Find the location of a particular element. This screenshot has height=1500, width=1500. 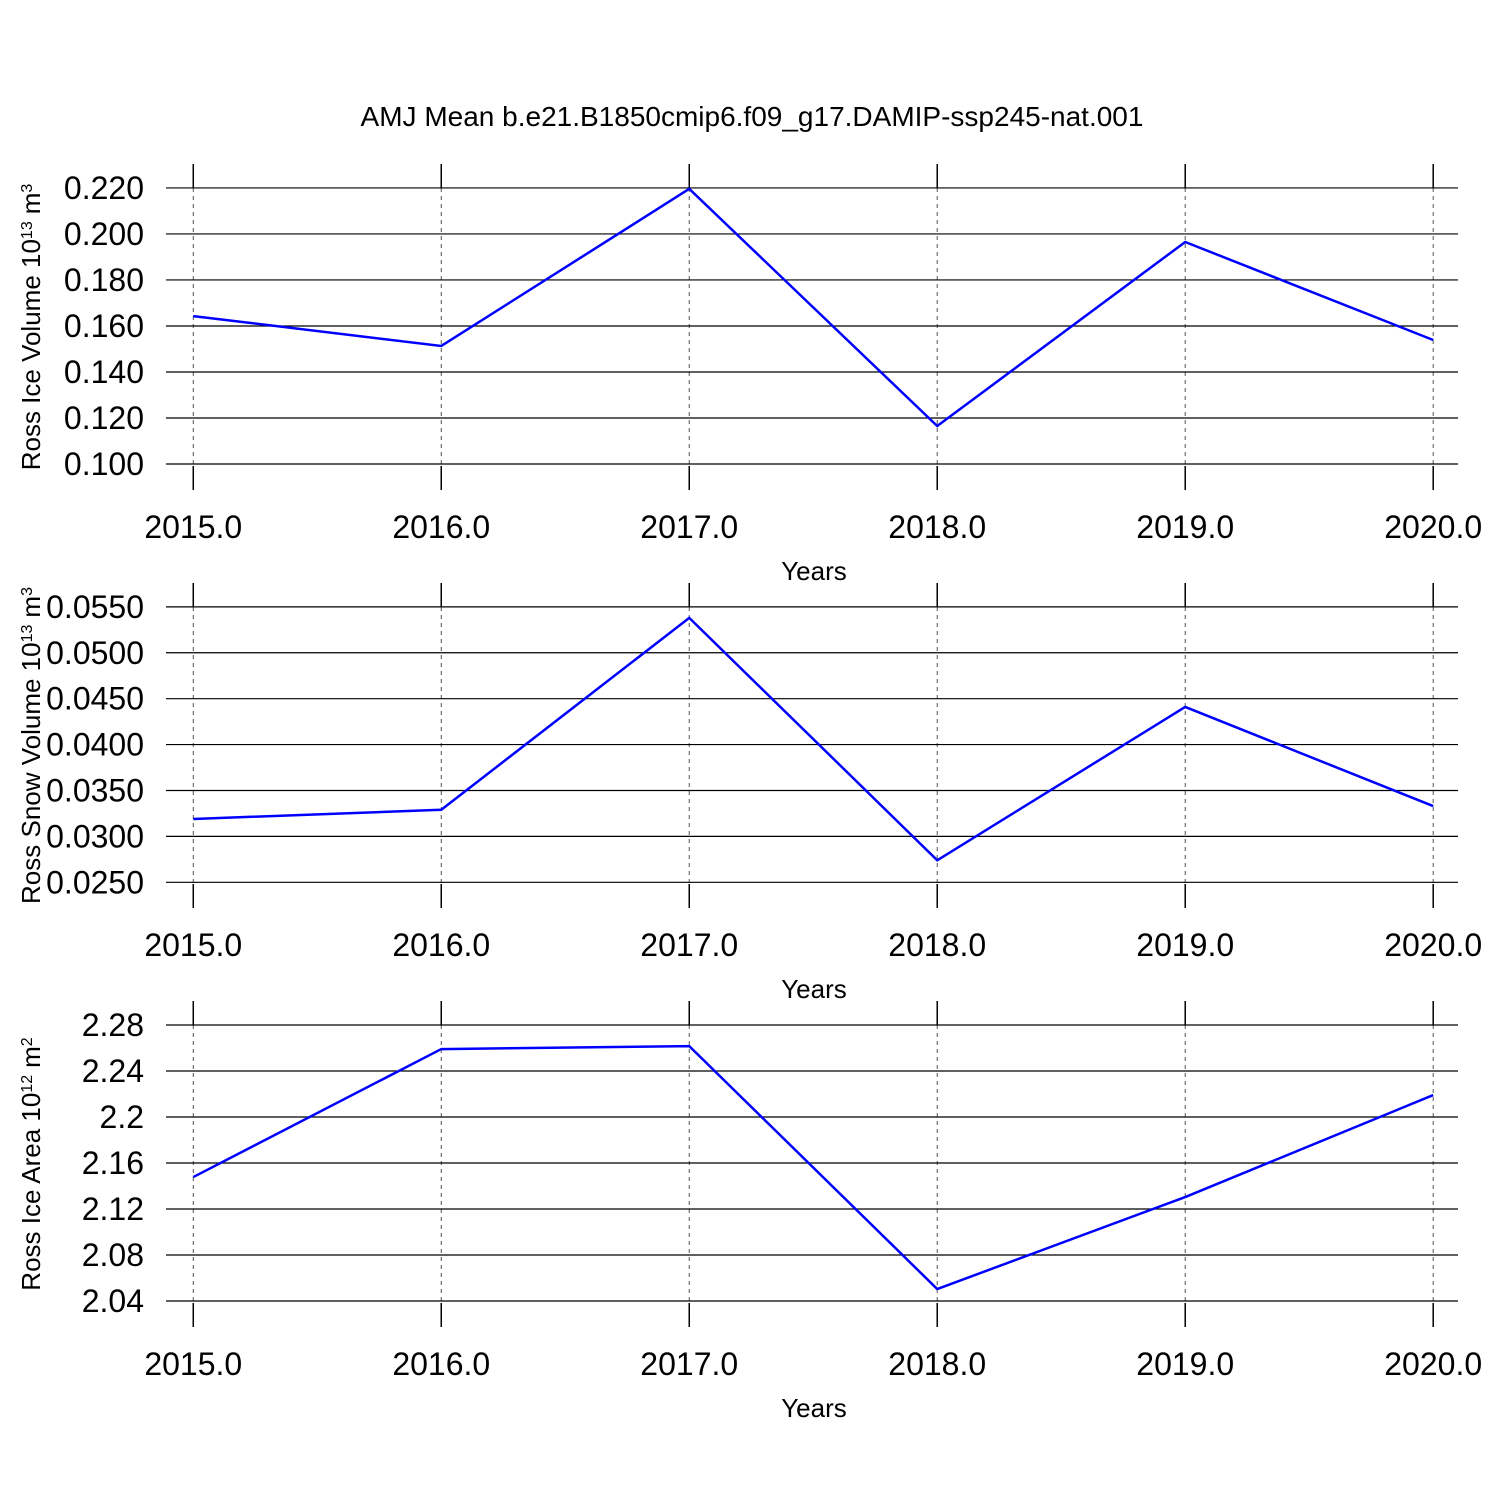

y-tick-label: 0.0550 is located at coordinates (95, 607).